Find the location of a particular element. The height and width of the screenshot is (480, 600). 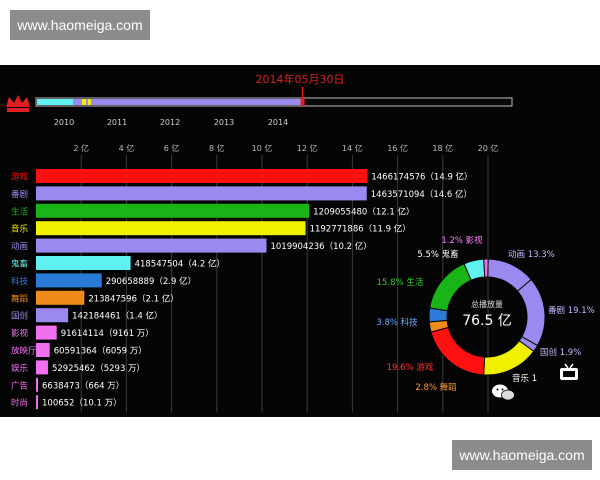

pie-slice-label: 音乐 1 is located at coordinates (524, 378).